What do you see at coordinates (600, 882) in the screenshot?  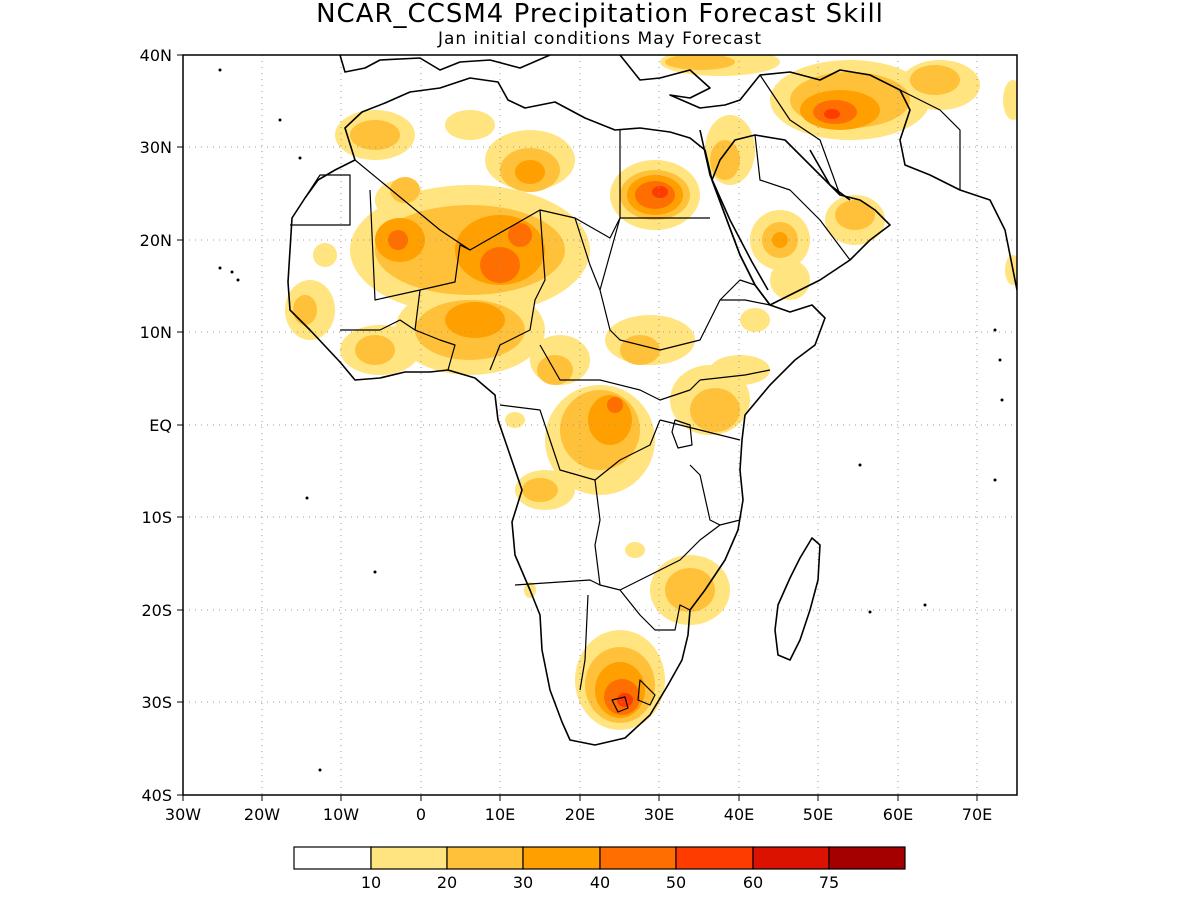 I see `colorbar-label: 40` at bounding box center [600, 882].